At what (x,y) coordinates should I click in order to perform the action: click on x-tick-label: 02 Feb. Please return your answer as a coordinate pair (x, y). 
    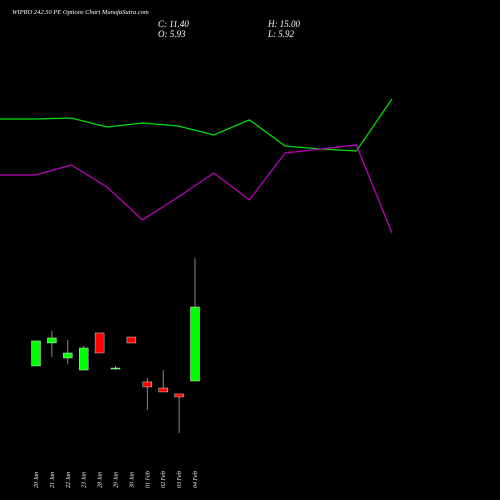
    Looking at the image, I should click on (164, 479).